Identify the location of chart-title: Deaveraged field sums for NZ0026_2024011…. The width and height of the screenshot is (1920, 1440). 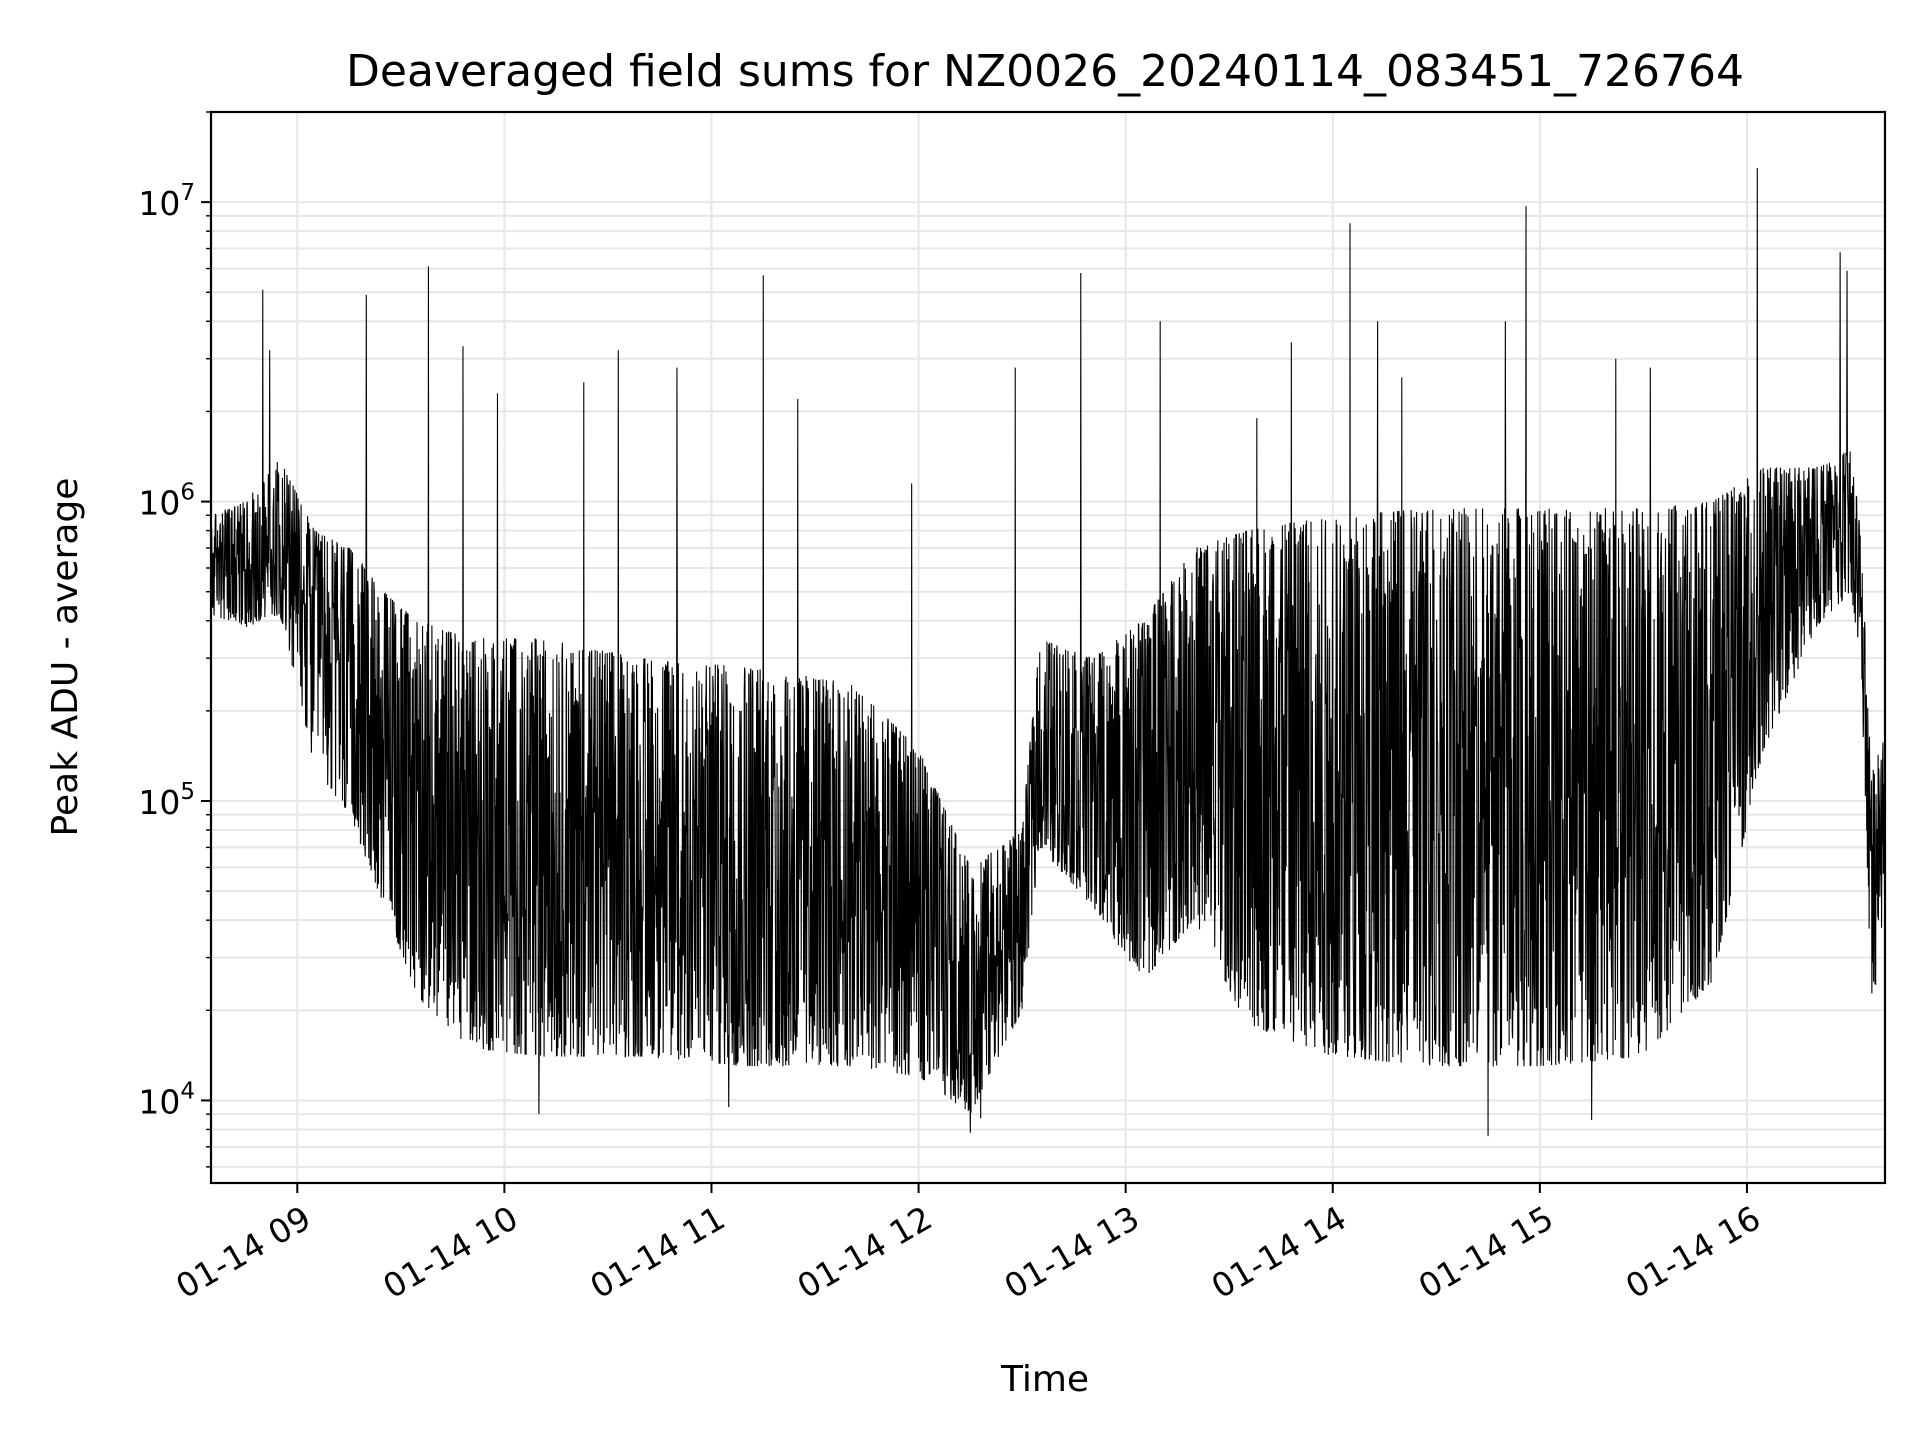
(1045, 71).